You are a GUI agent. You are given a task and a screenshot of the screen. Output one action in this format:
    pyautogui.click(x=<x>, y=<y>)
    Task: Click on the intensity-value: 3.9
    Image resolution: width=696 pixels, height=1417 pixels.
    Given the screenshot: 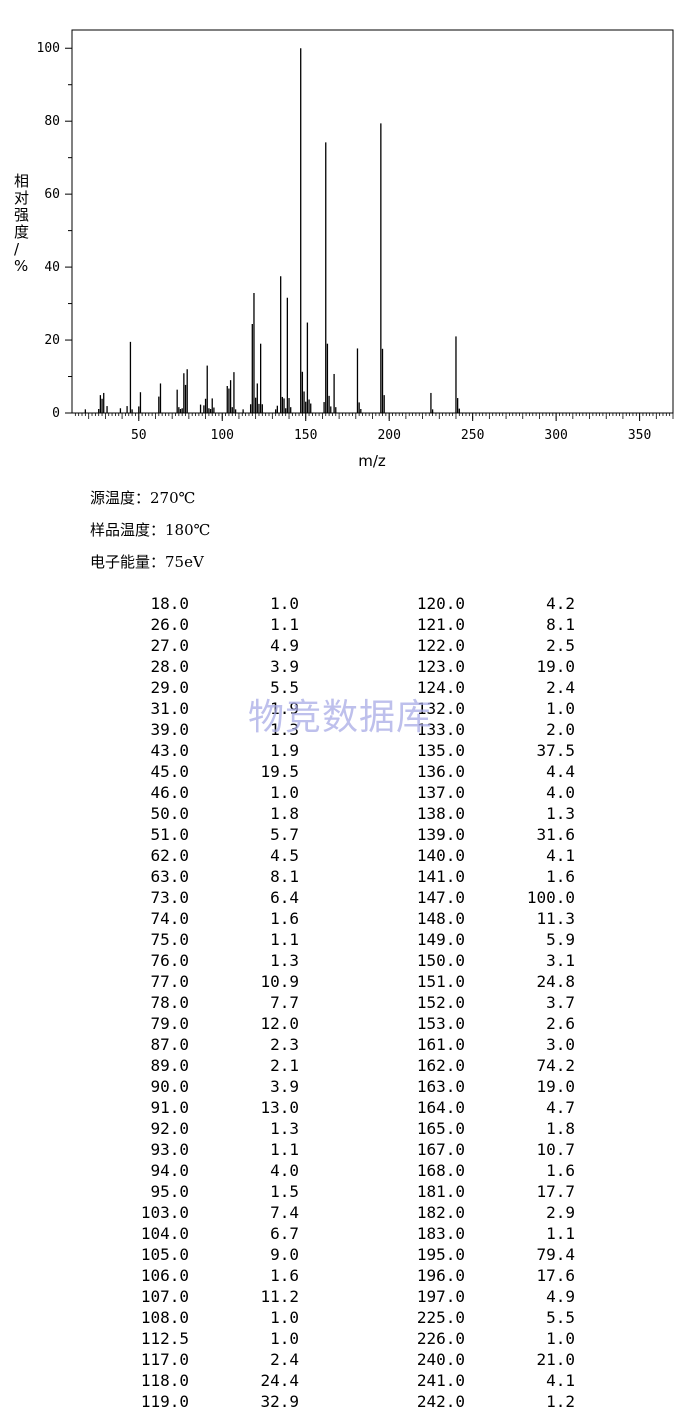 What is the action you would take?
    pyautogui.click(x=284, y=666)
    